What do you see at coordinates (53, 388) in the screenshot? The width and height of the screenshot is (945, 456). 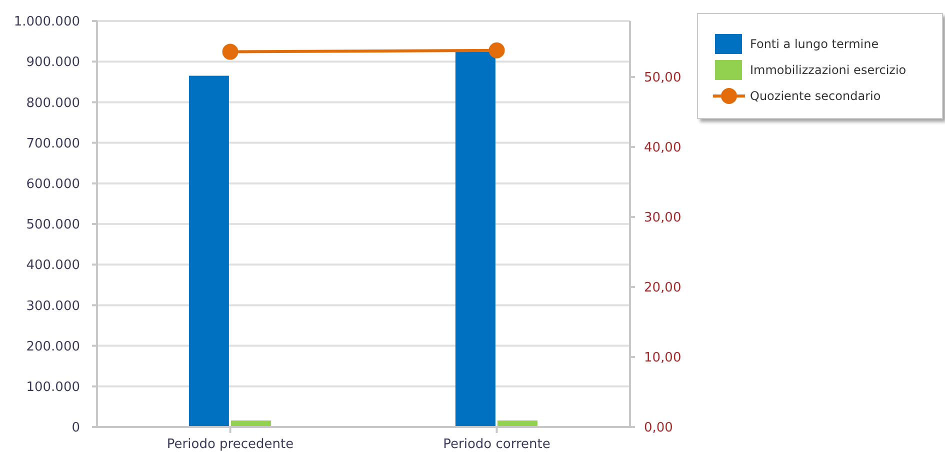 I see `y-tick-label: 100.000` at bounding box center [53, 388].